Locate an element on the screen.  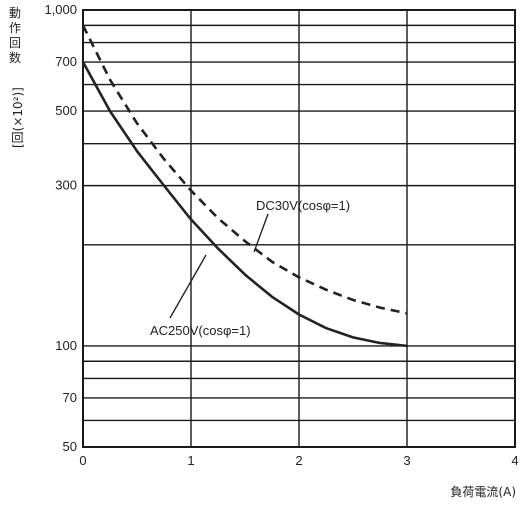
y-tick-label: 100 is located at coordinates (66, 345).